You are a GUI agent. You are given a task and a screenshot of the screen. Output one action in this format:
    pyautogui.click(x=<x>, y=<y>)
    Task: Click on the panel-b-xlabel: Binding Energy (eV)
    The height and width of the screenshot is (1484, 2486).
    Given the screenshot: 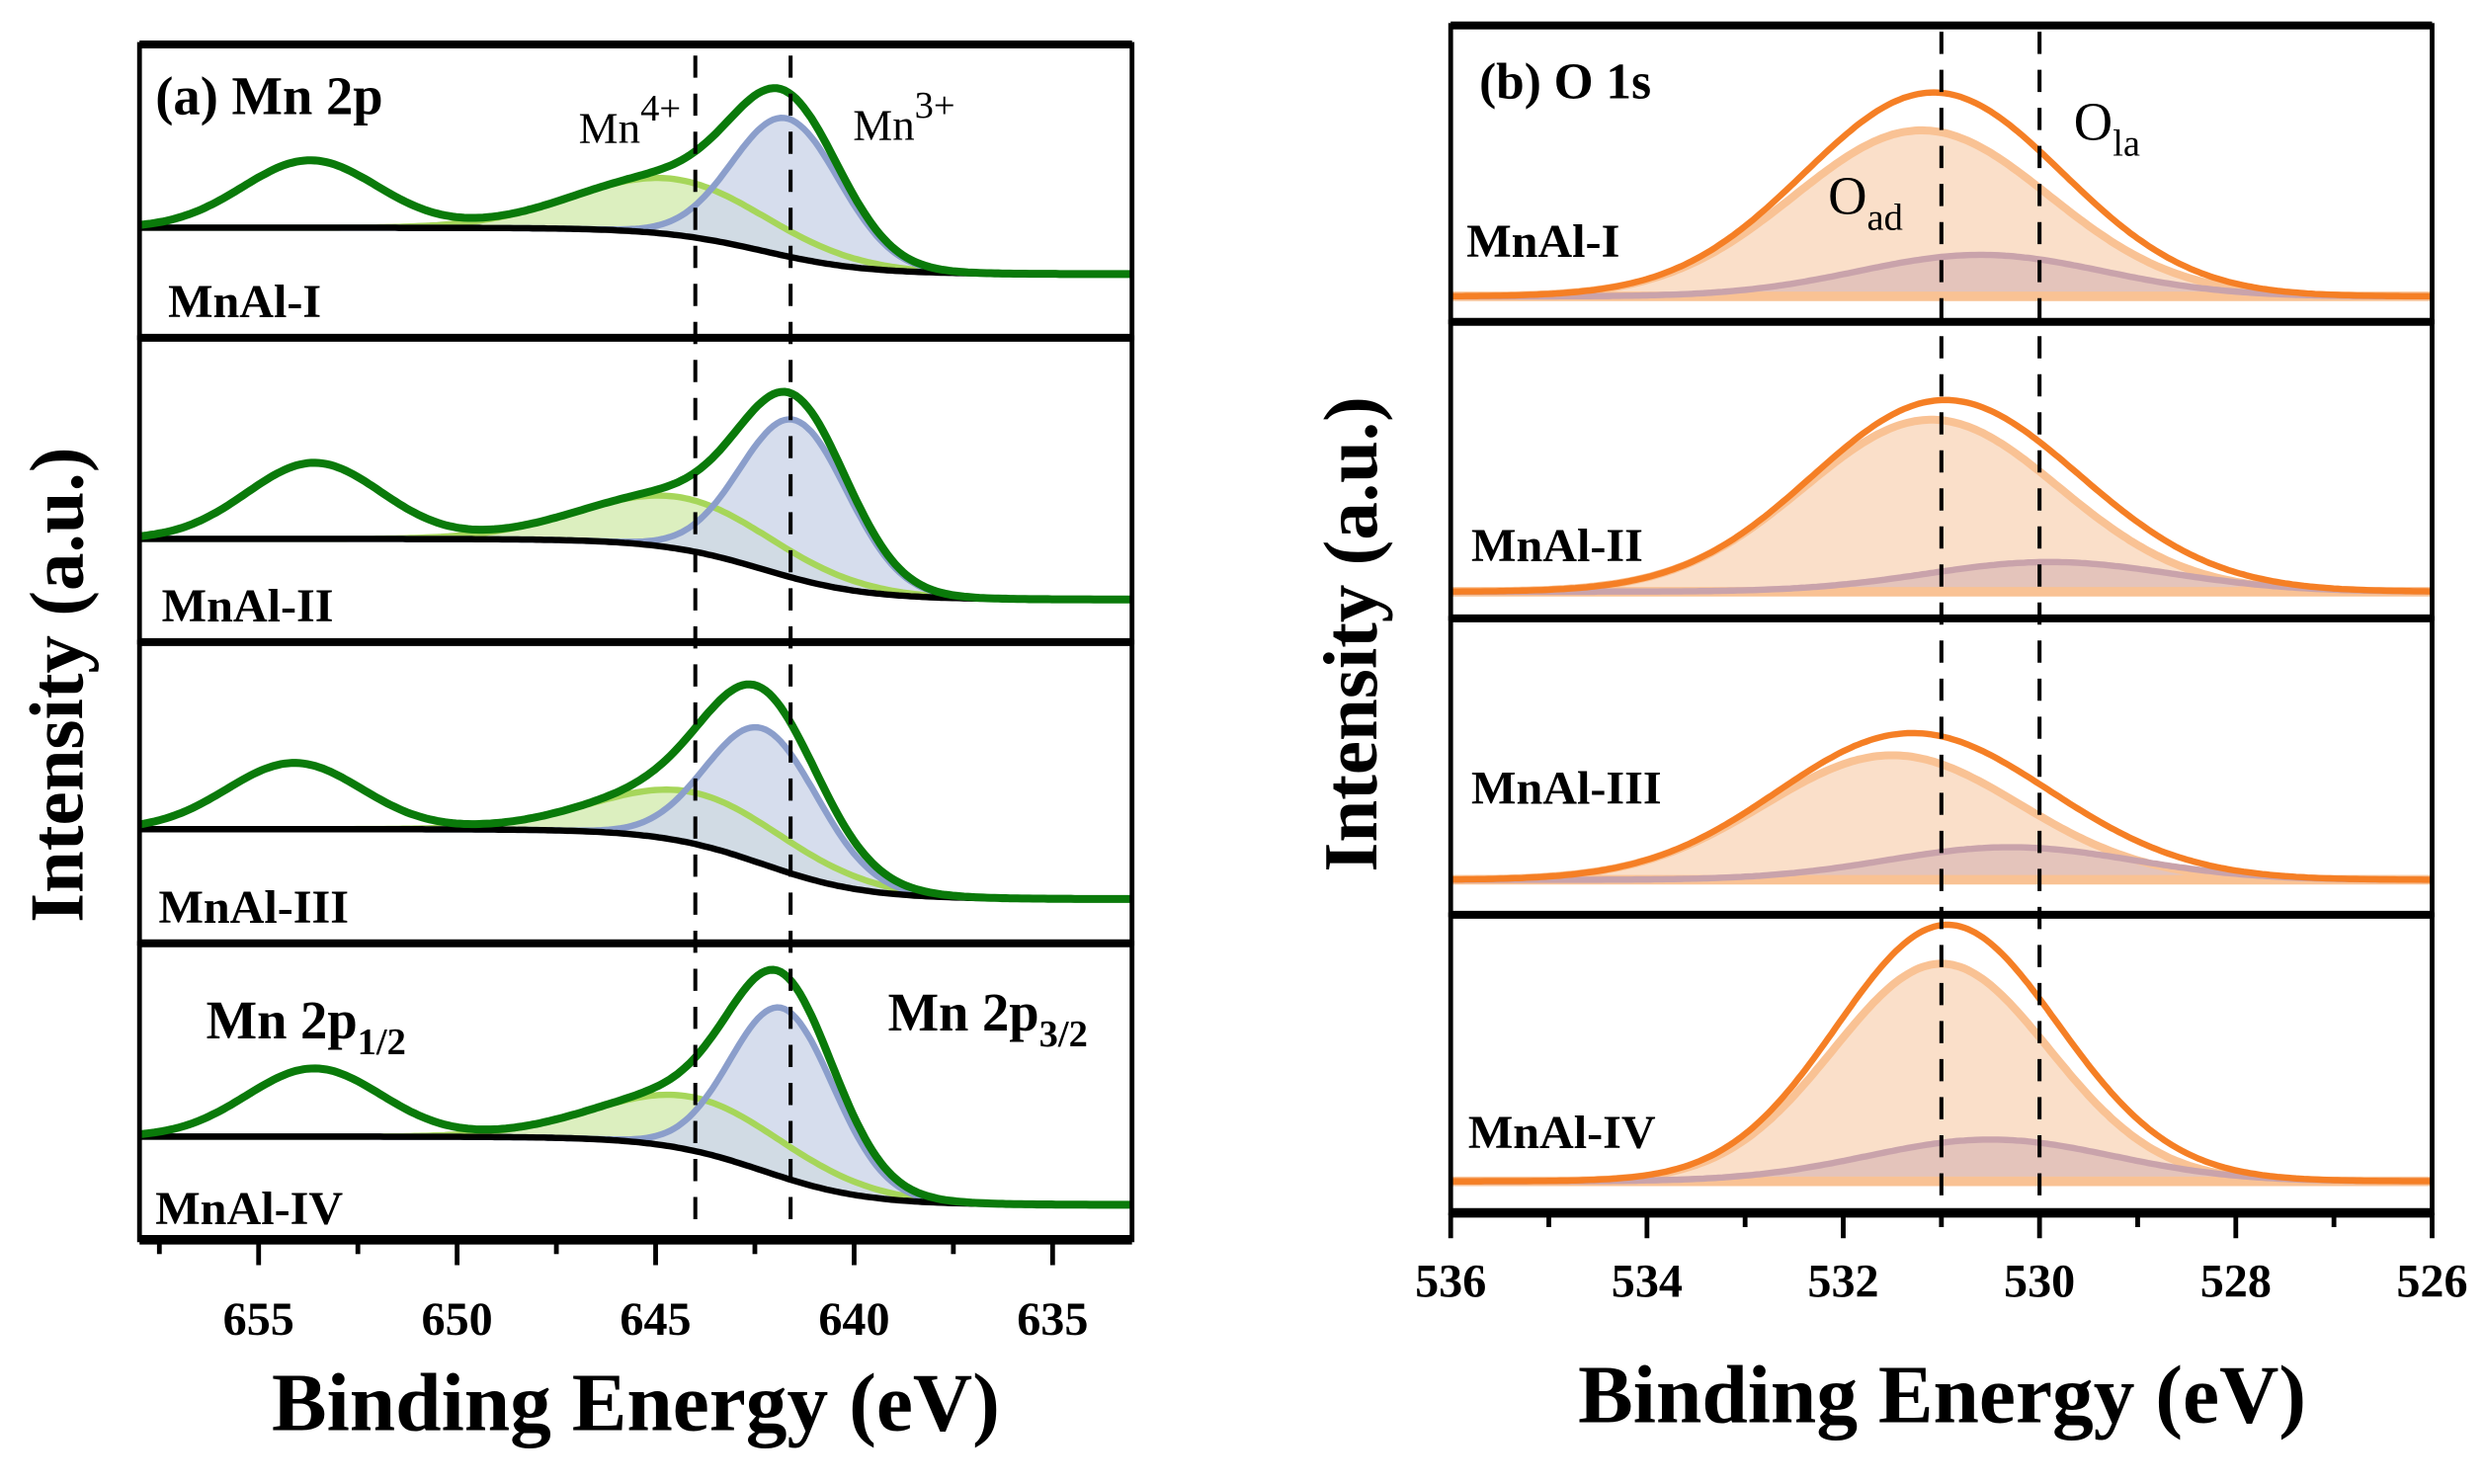 What is the action you would take?
    pyautogui.click(x=1942, y=1395)
    